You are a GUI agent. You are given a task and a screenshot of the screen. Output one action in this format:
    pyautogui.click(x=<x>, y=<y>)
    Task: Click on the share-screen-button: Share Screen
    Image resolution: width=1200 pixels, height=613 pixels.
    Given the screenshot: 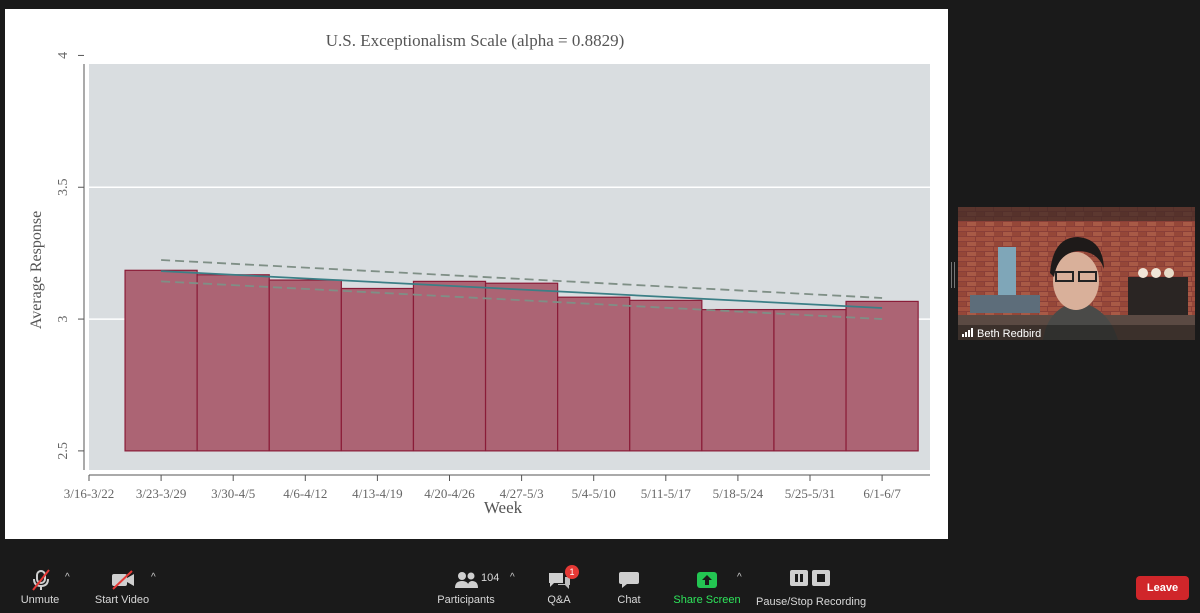 What is the action you would take?
    pyautogui.click(x=707, y=584)
    